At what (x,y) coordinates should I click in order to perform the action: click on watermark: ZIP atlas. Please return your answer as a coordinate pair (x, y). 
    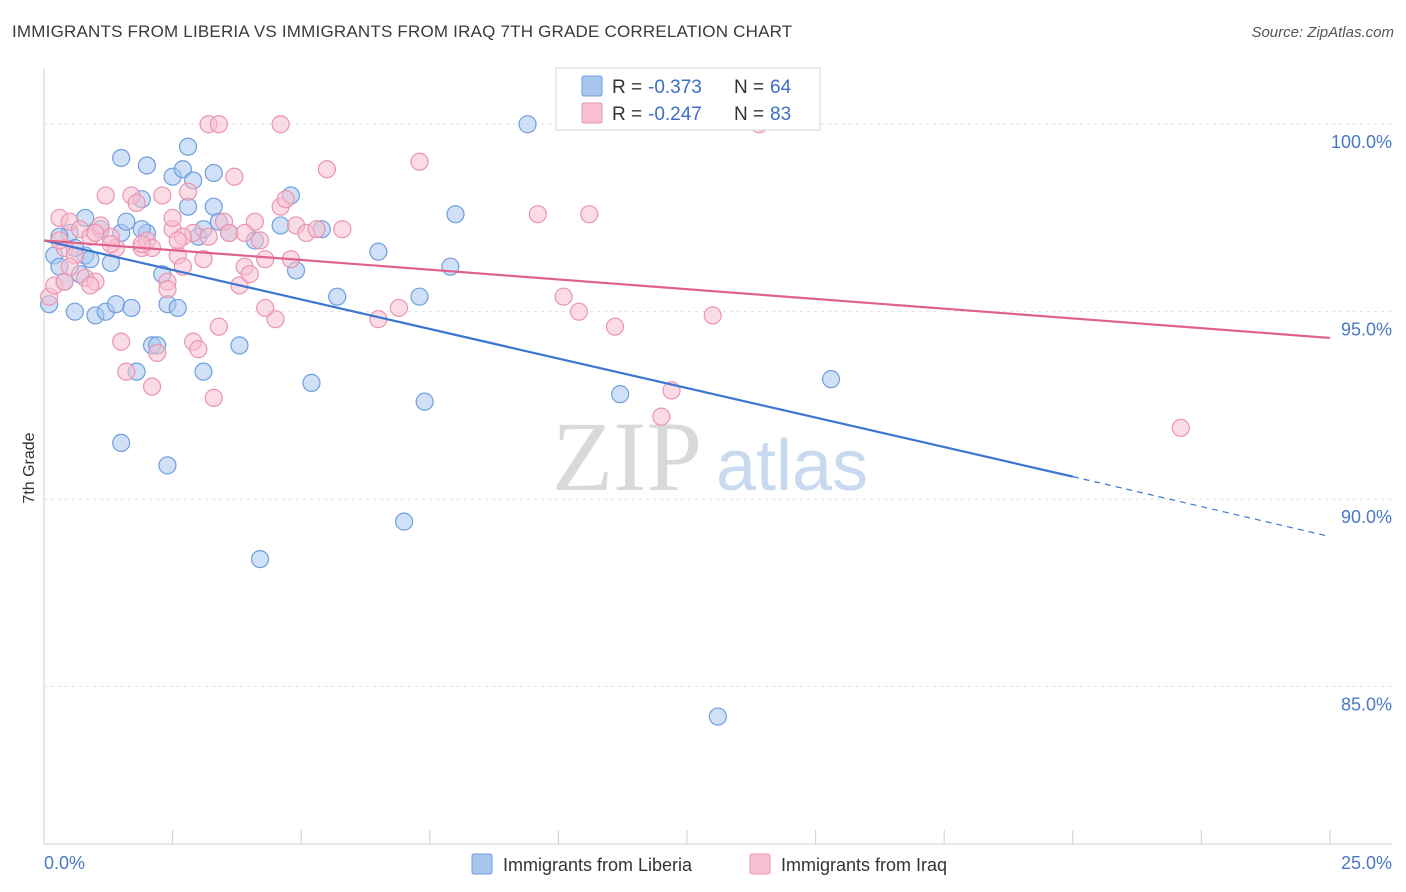
    Looking at the image, I should click on (710, 456).